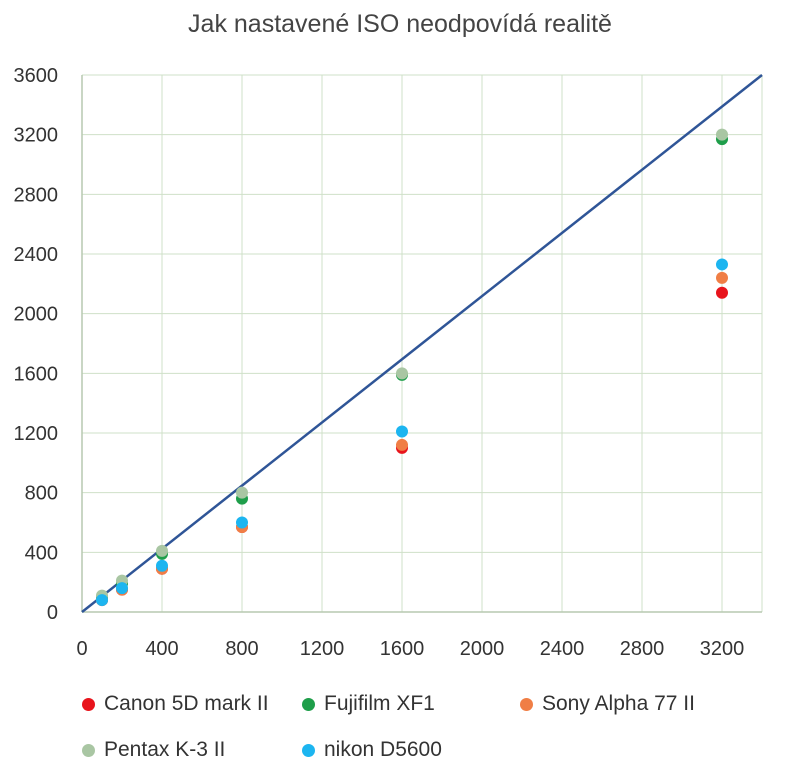 This screenshot has height=776, width=800. I want to click on y-tick-label: 2800, so click(36, 195).